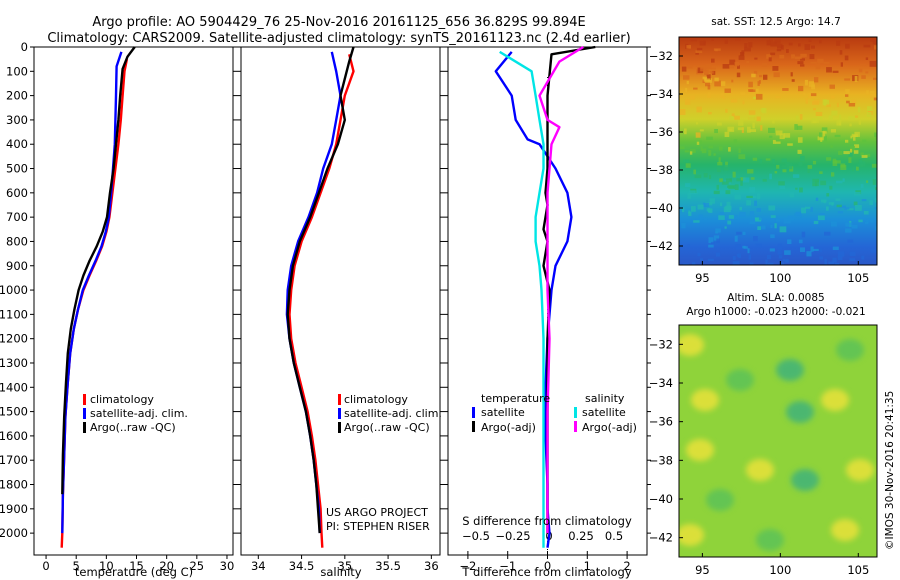  Describe the element at coordinates (661, 422) in the screenshot. I see `sla-map-ytick-label: −36` at that location.